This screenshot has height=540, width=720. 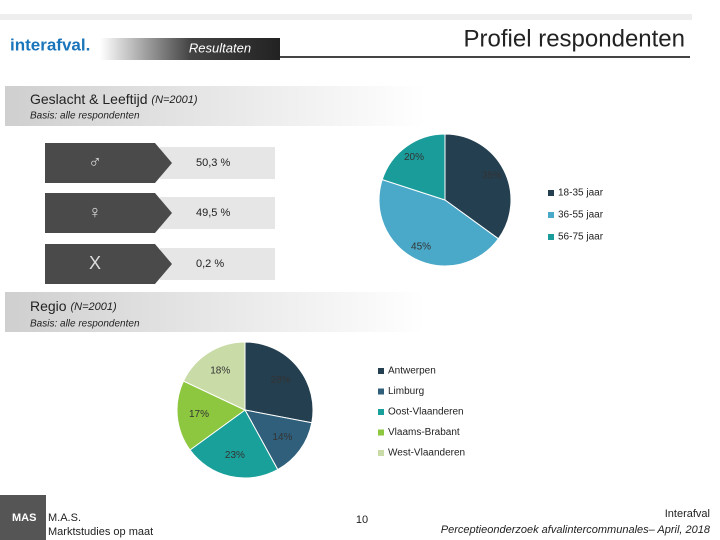 I want to click on legend-label: Limburg, so click(x=406, y=391).